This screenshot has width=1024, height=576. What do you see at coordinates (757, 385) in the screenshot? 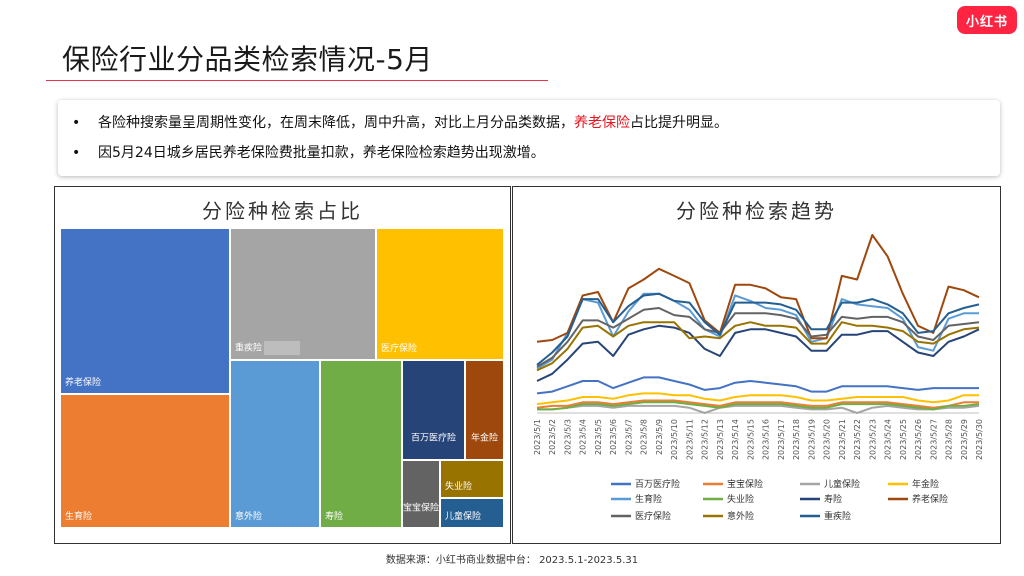
I see `series-line-百万医疗险` at bounding box center [757, 385].